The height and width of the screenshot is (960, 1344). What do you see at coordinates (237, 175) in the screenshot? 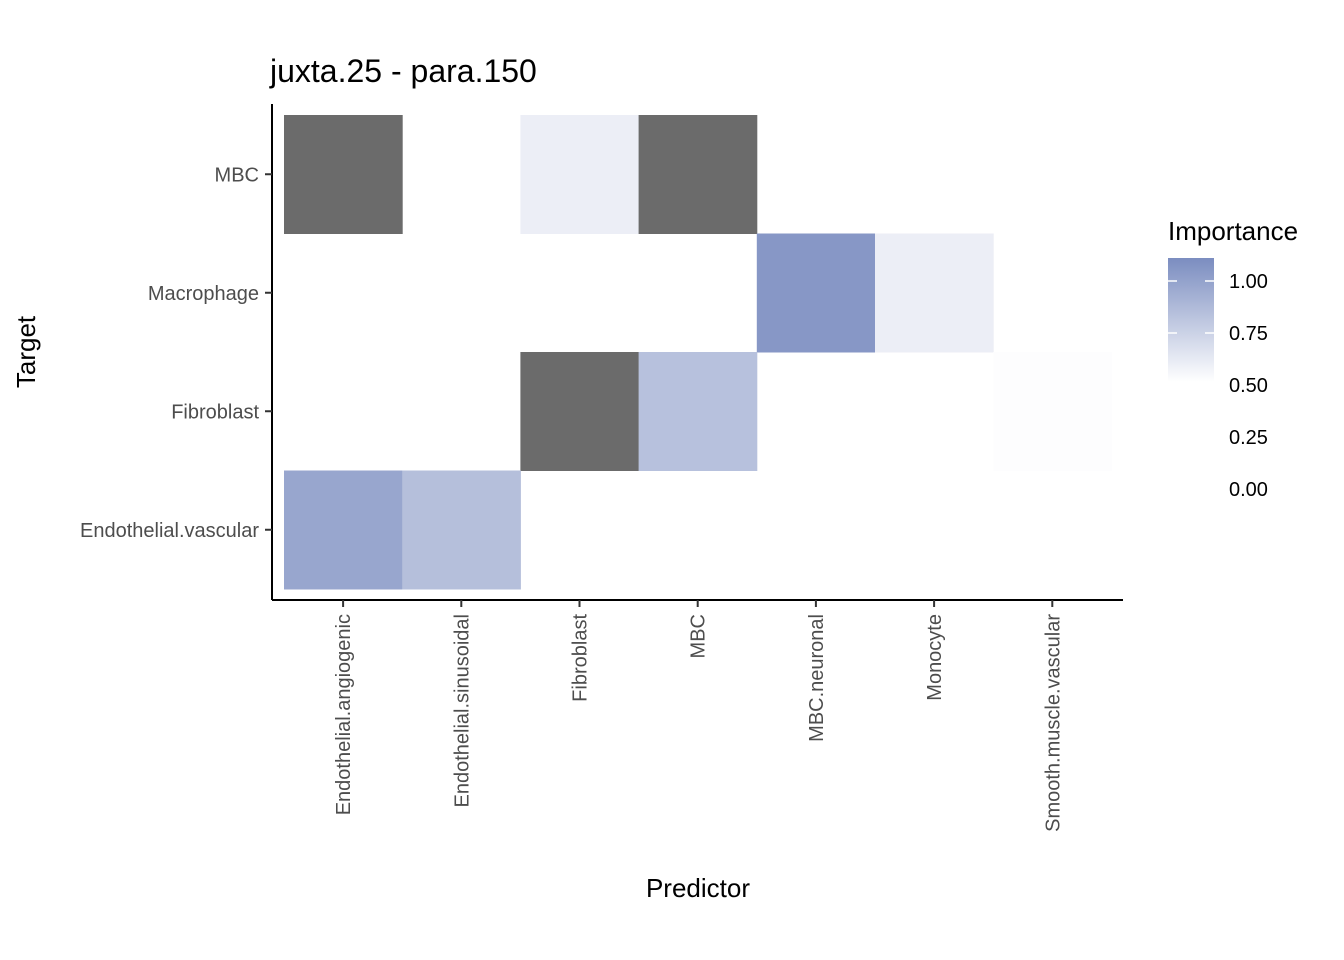
I see `y-tick-label: MBC` at bounding box center [237, 175].